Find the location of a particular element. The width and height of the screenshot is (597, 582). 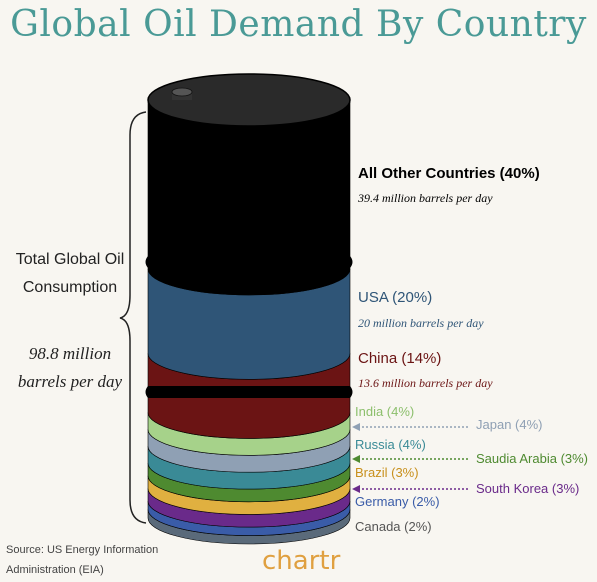

barrel-lid is located at coordinates (249, 100).